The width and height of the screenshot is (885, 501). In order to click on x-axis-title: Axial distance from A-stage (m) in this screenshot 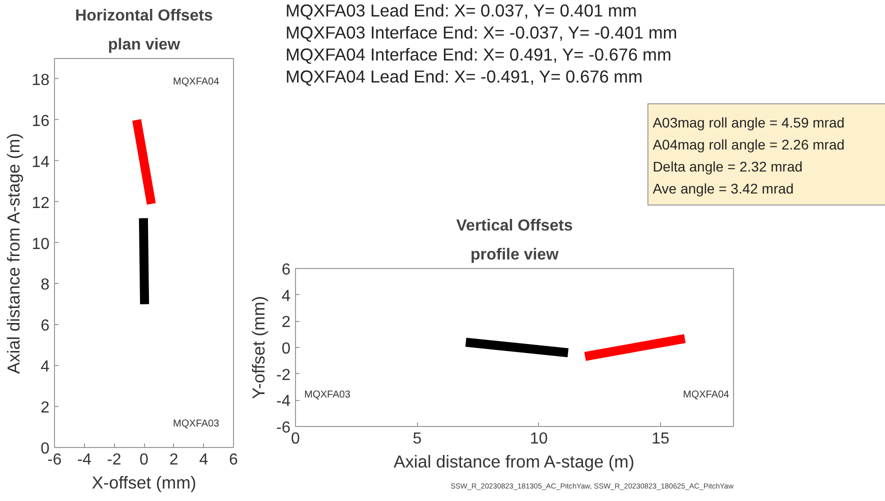, I will do `click(514, 462)`.